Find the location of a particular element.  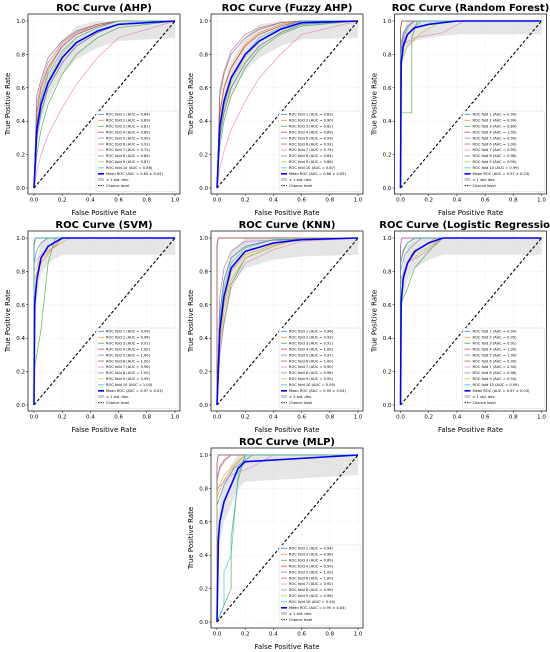

legend-label-fold-9: ROC fold 9 (AUC = 0.92) is located at coordinates (311, 379).